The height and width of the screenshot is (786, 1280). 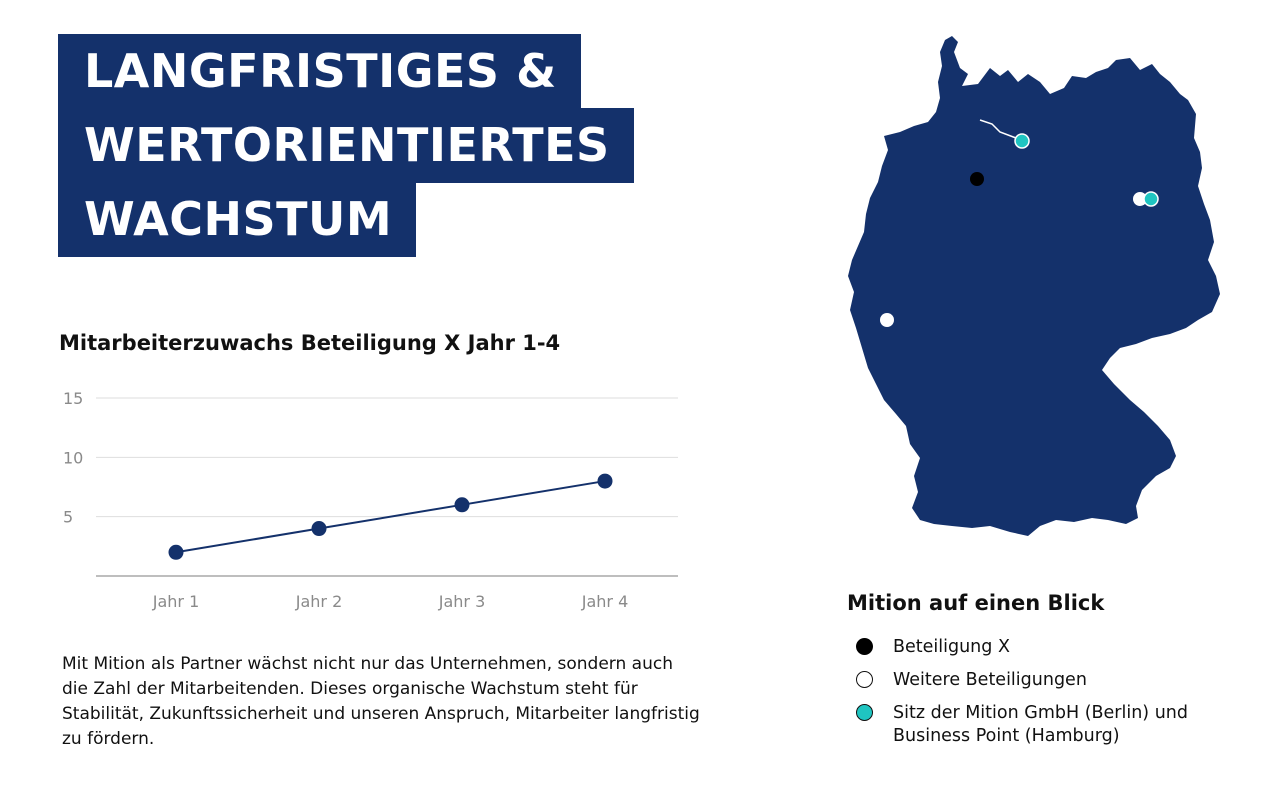 I want to click on legend-label: Beteiligung X, so click(x=951, y=647).